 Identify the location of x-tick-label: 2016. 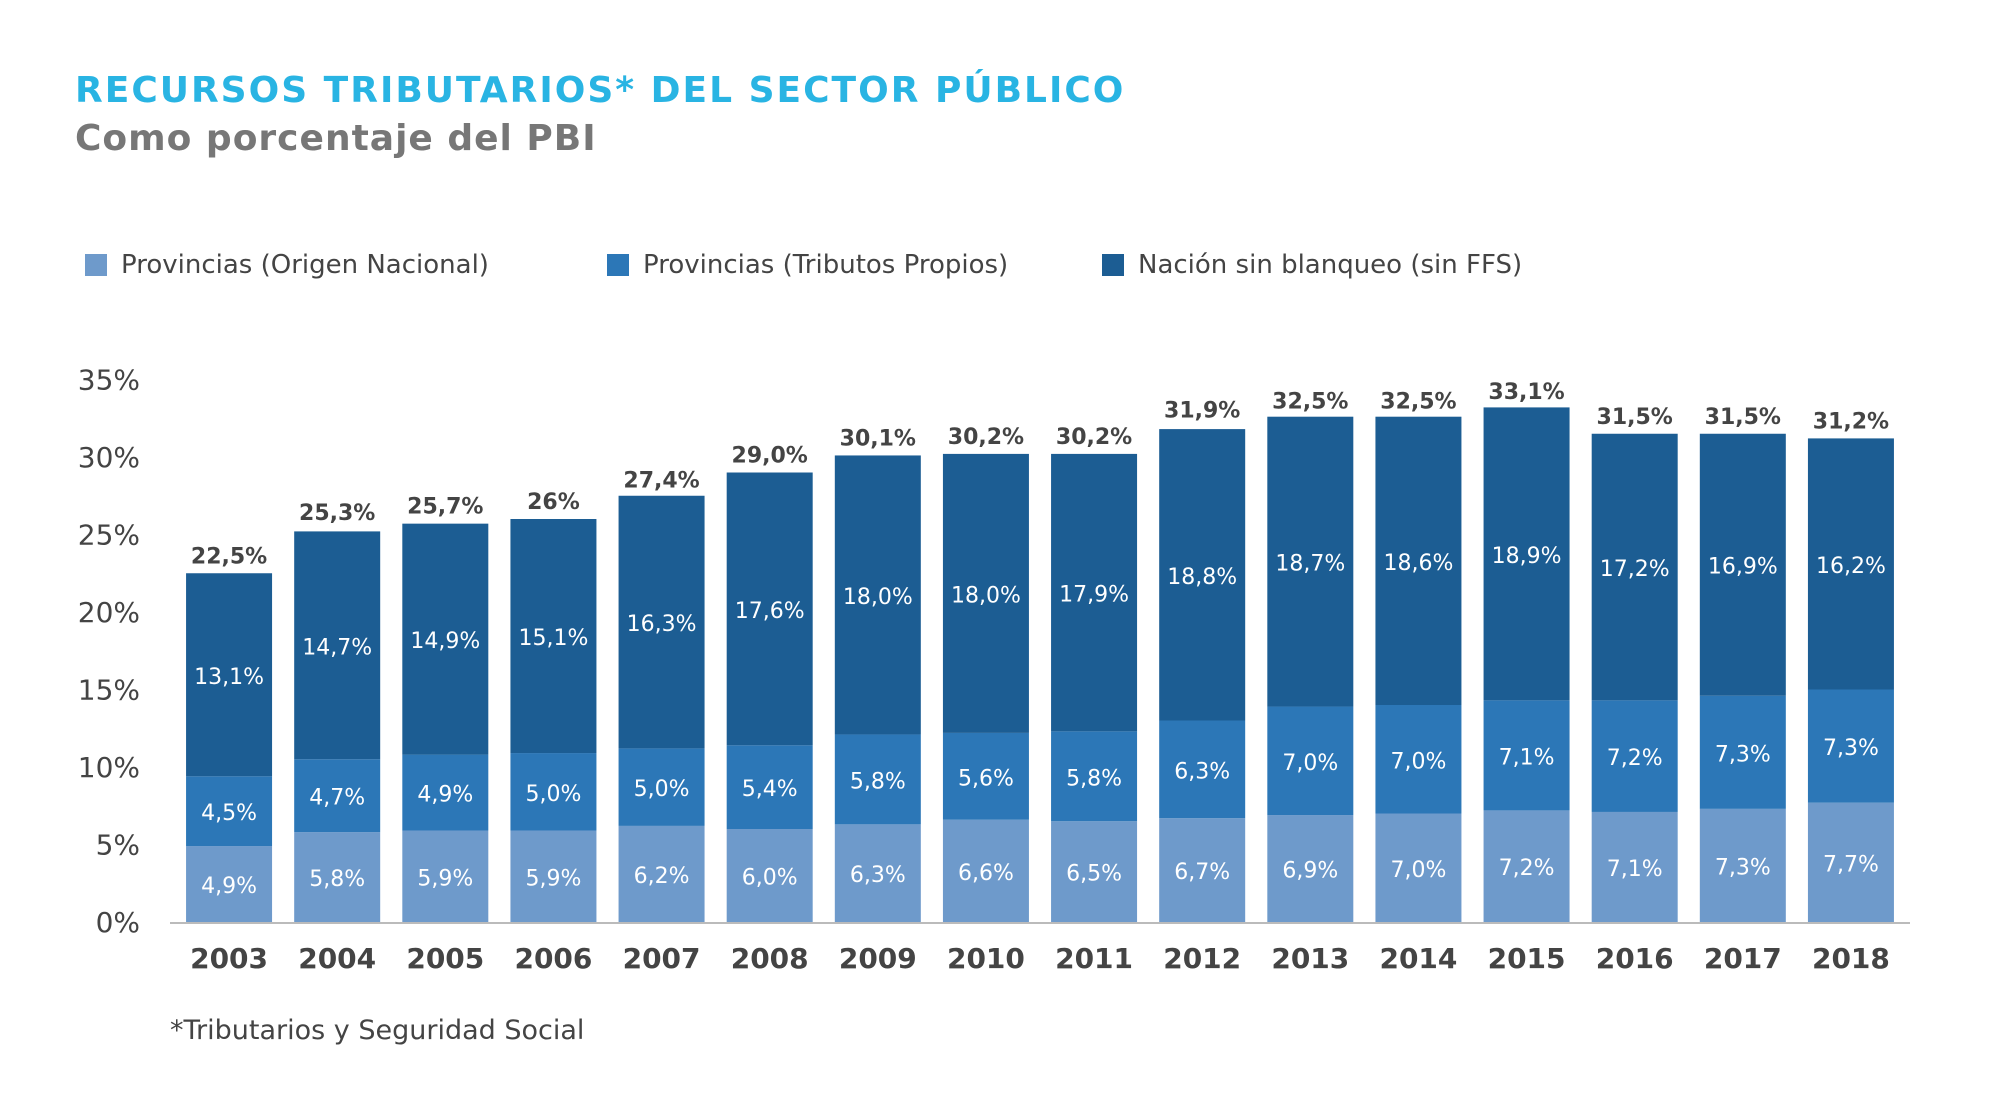
(1635, 958).